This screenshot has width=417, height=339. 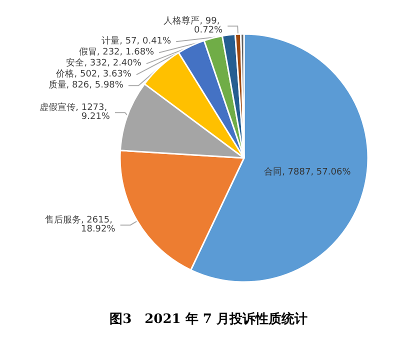 What do you see at coordinates (194, 26) in the screenshot?
I see `slice-label: 人格尊严, 99, 0.72%` at bounding box center [194, 26].